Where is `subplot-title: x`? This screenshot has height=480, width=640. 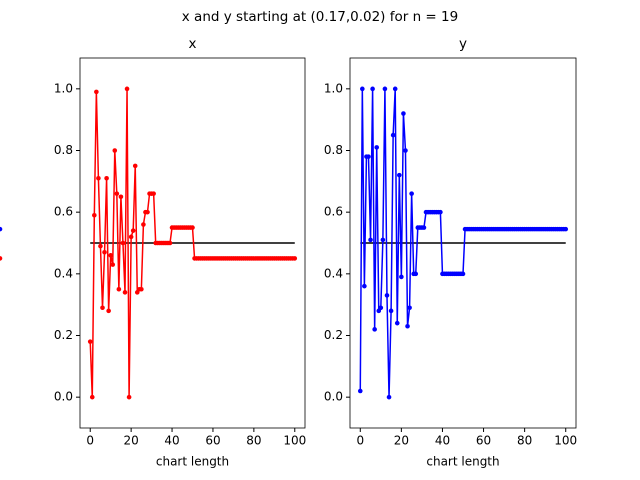 subplot-title: x is located at coordinates (193, 44).